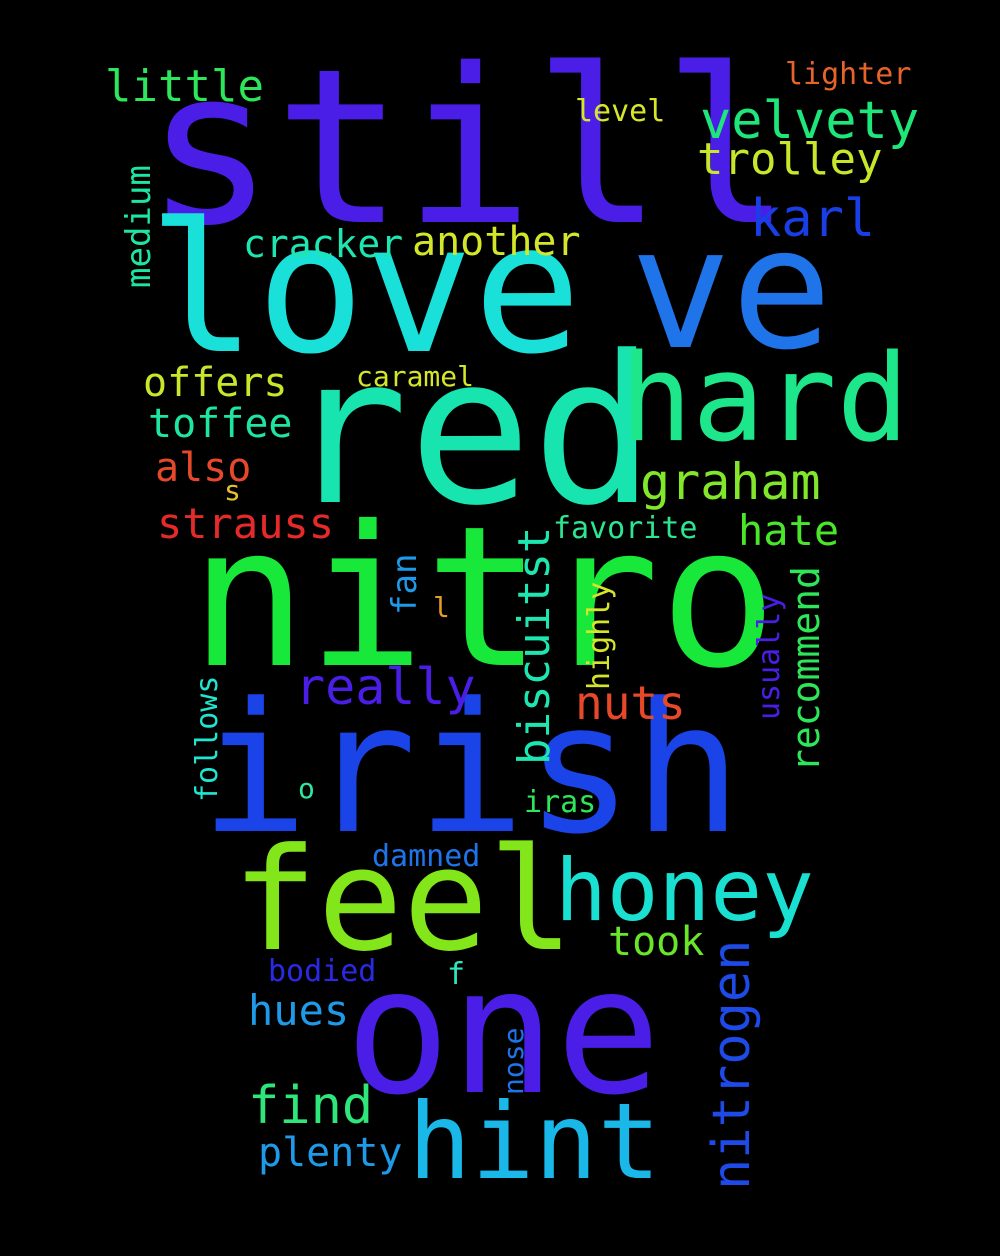 The width and height of the screenshot is (1000, 1256). I want to click on word-still: still, so click(469, 147).